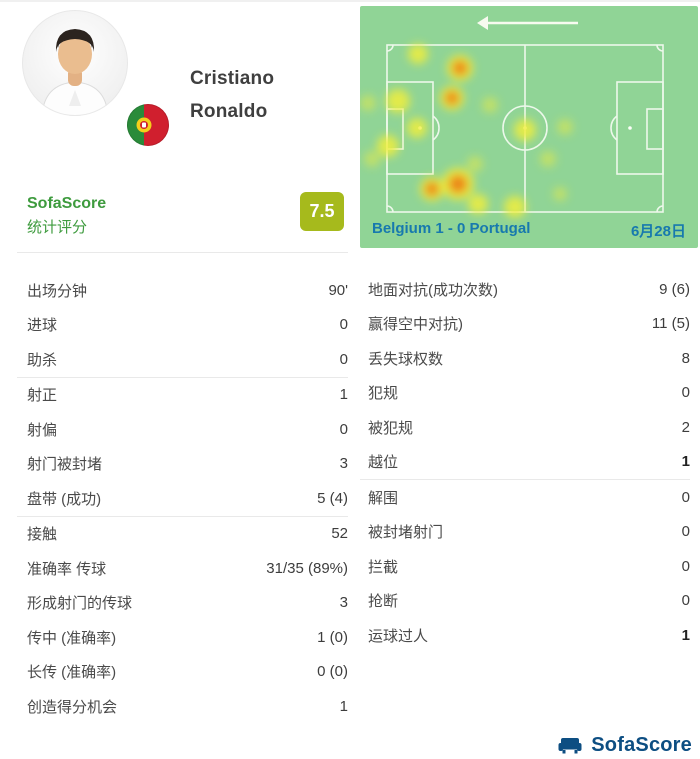 This screenshot has width=700, height=759. Describe the element at coordinates (182, 672) in the screenshot. I see `stat-row: 长传 (准确率) 0 (0)` at that location.